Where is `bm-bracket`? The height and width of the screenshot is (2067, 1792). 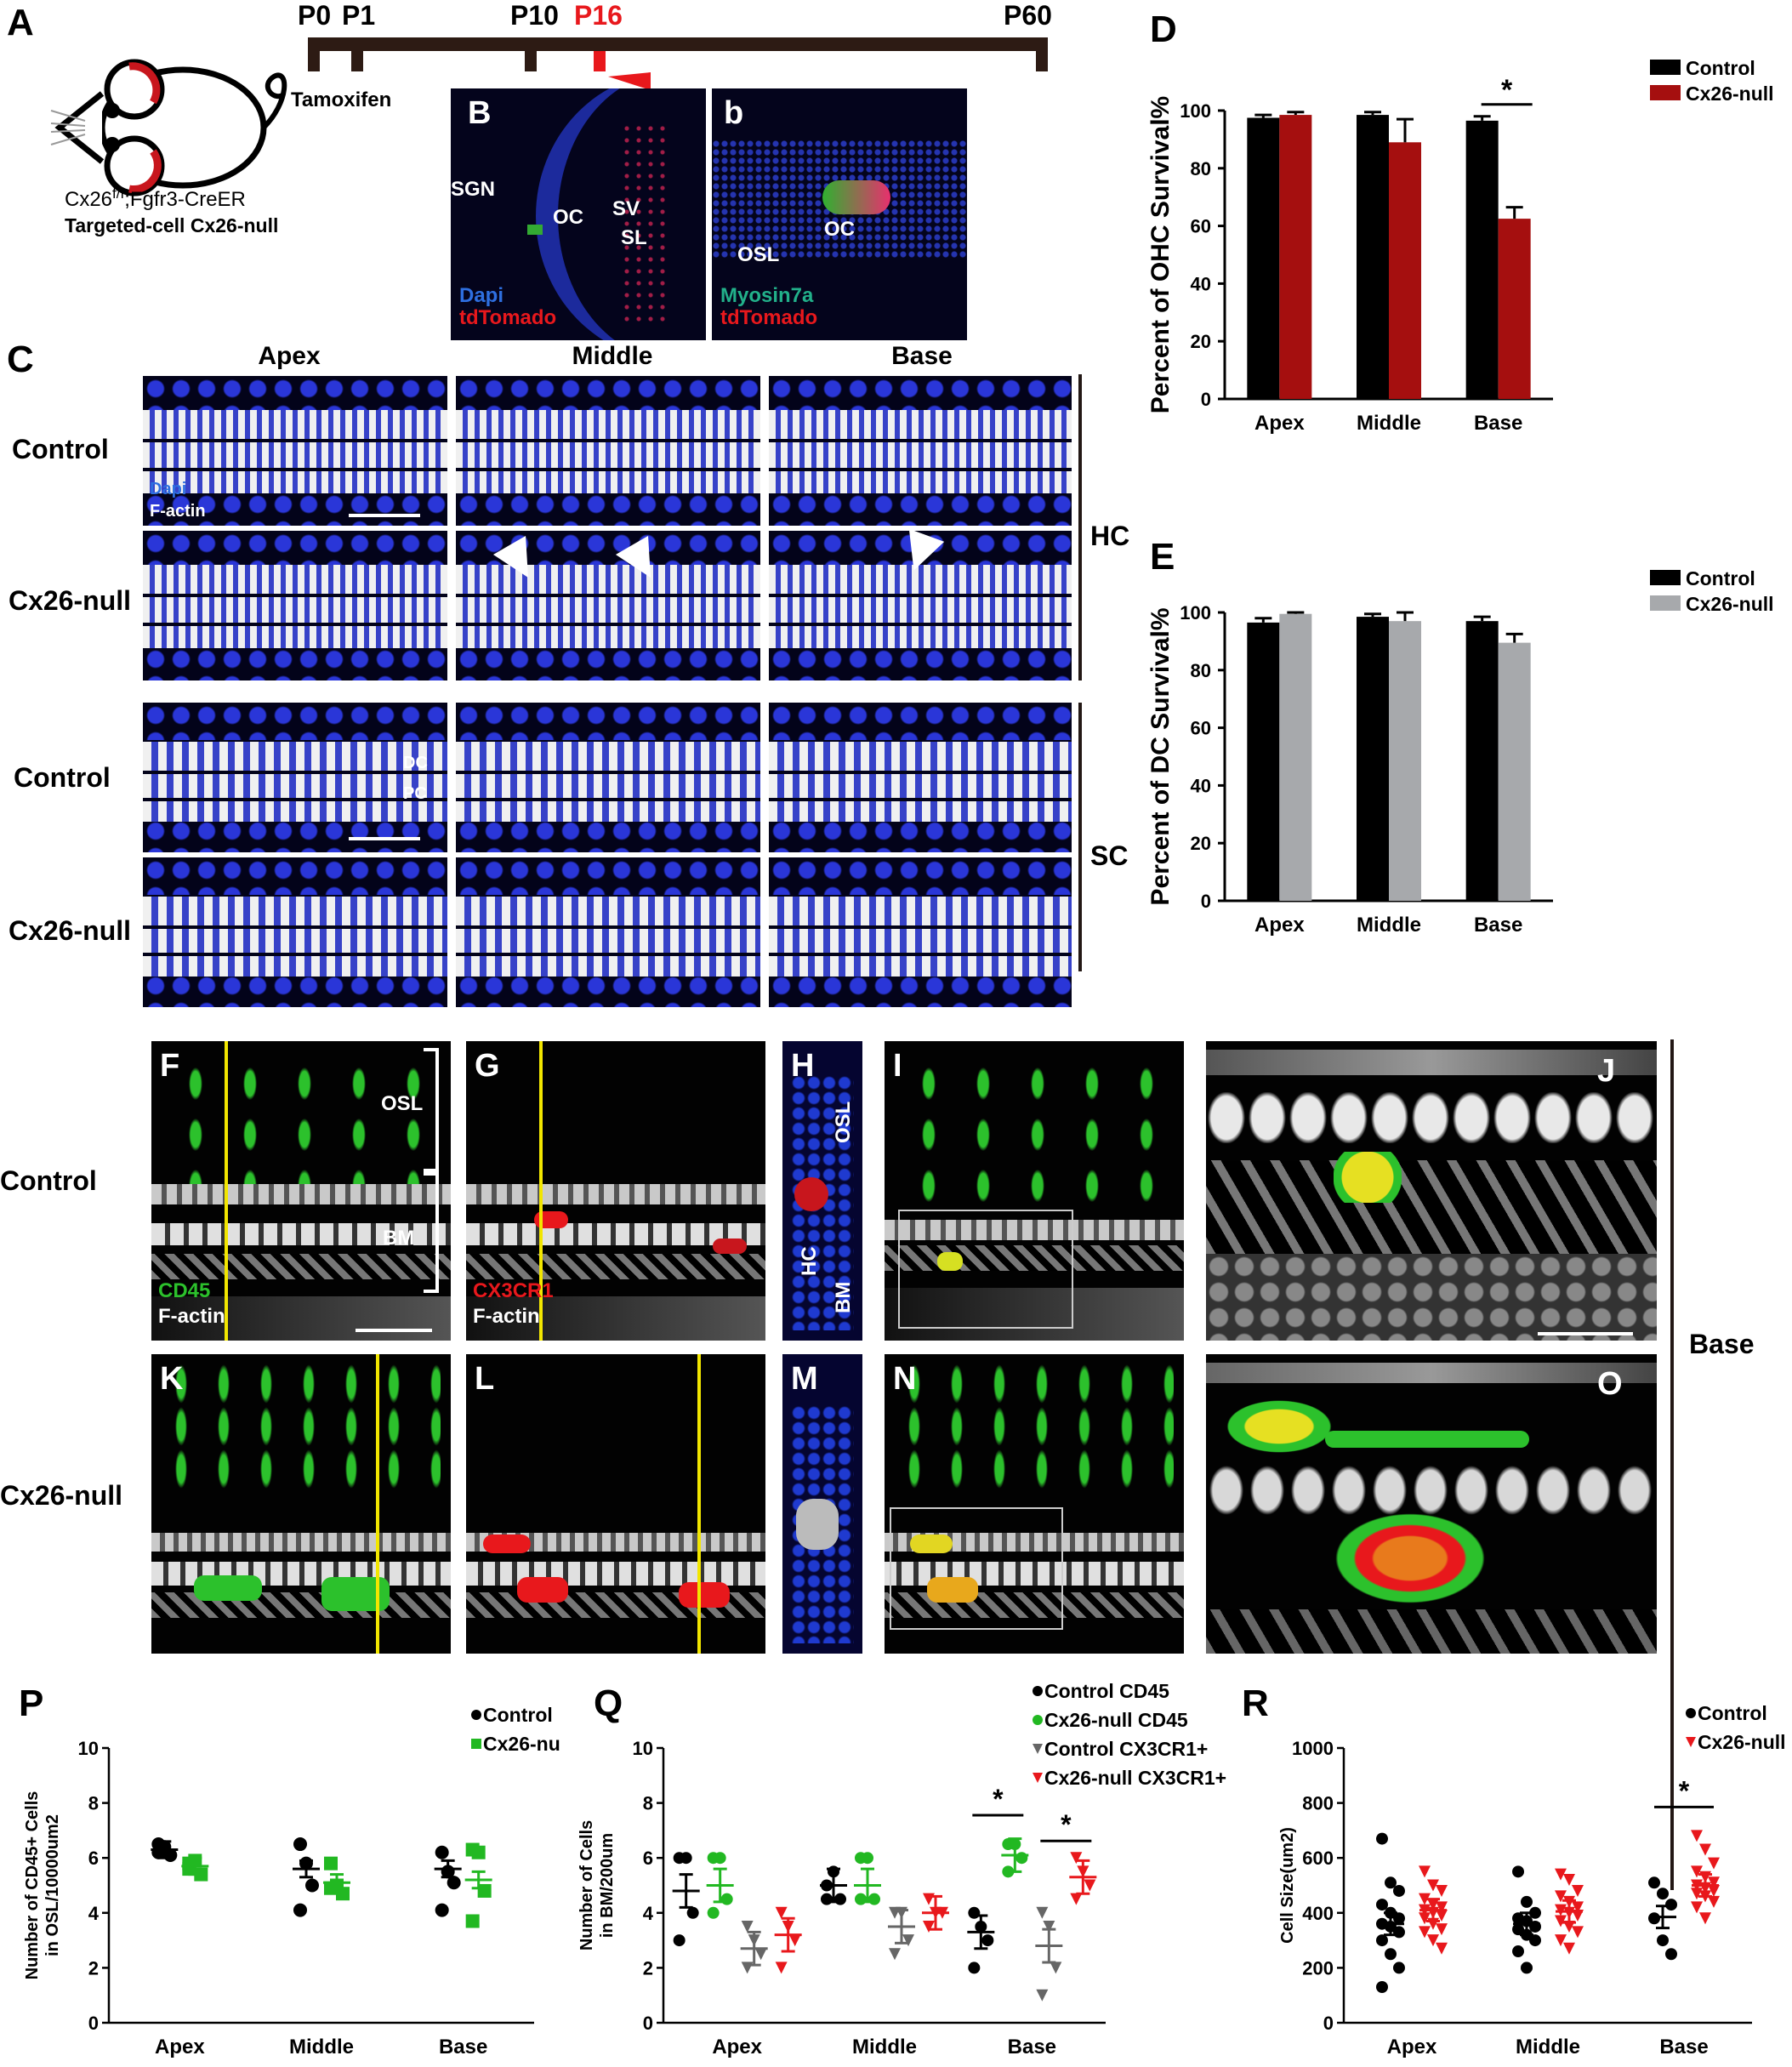 bm-bracket is located at coordinates (431, 1231).